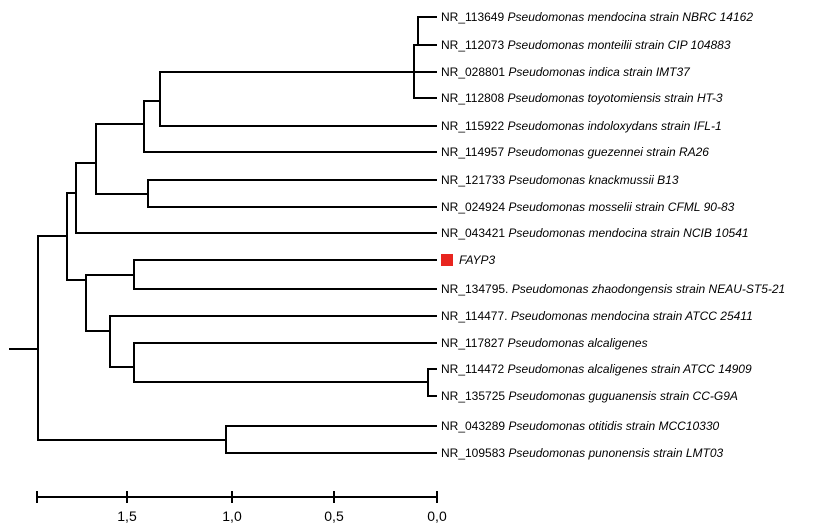 The height and width of the screenshot is (531, 827). Describe the element at coordinates (232, 516) in the screenshot. I see `scale-tick-label: 1,0` at that location.